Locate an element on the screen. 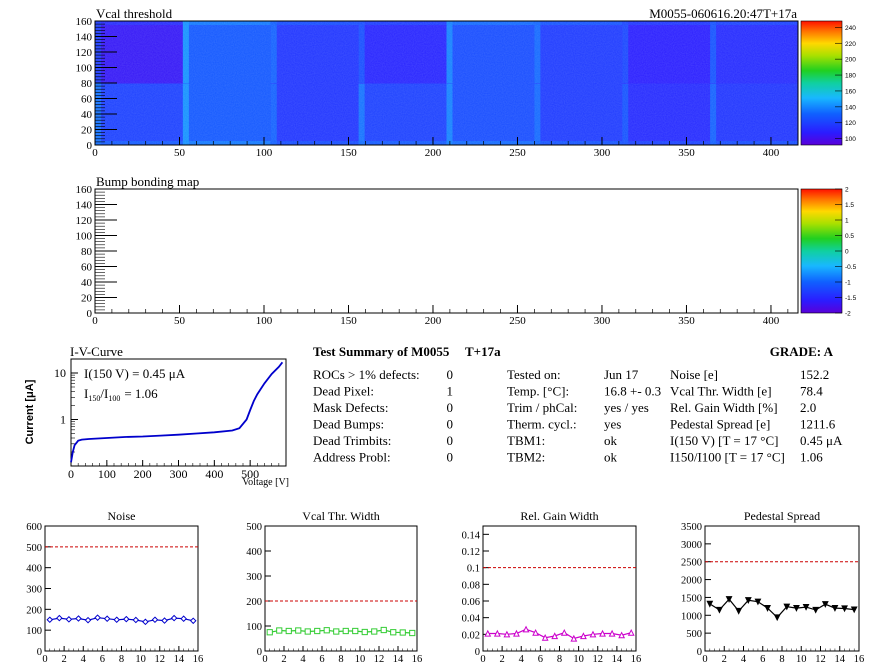 The height and width of the screenshot is (672, 896). y-tick-label: 3000 is located at coordinates (691, 545).